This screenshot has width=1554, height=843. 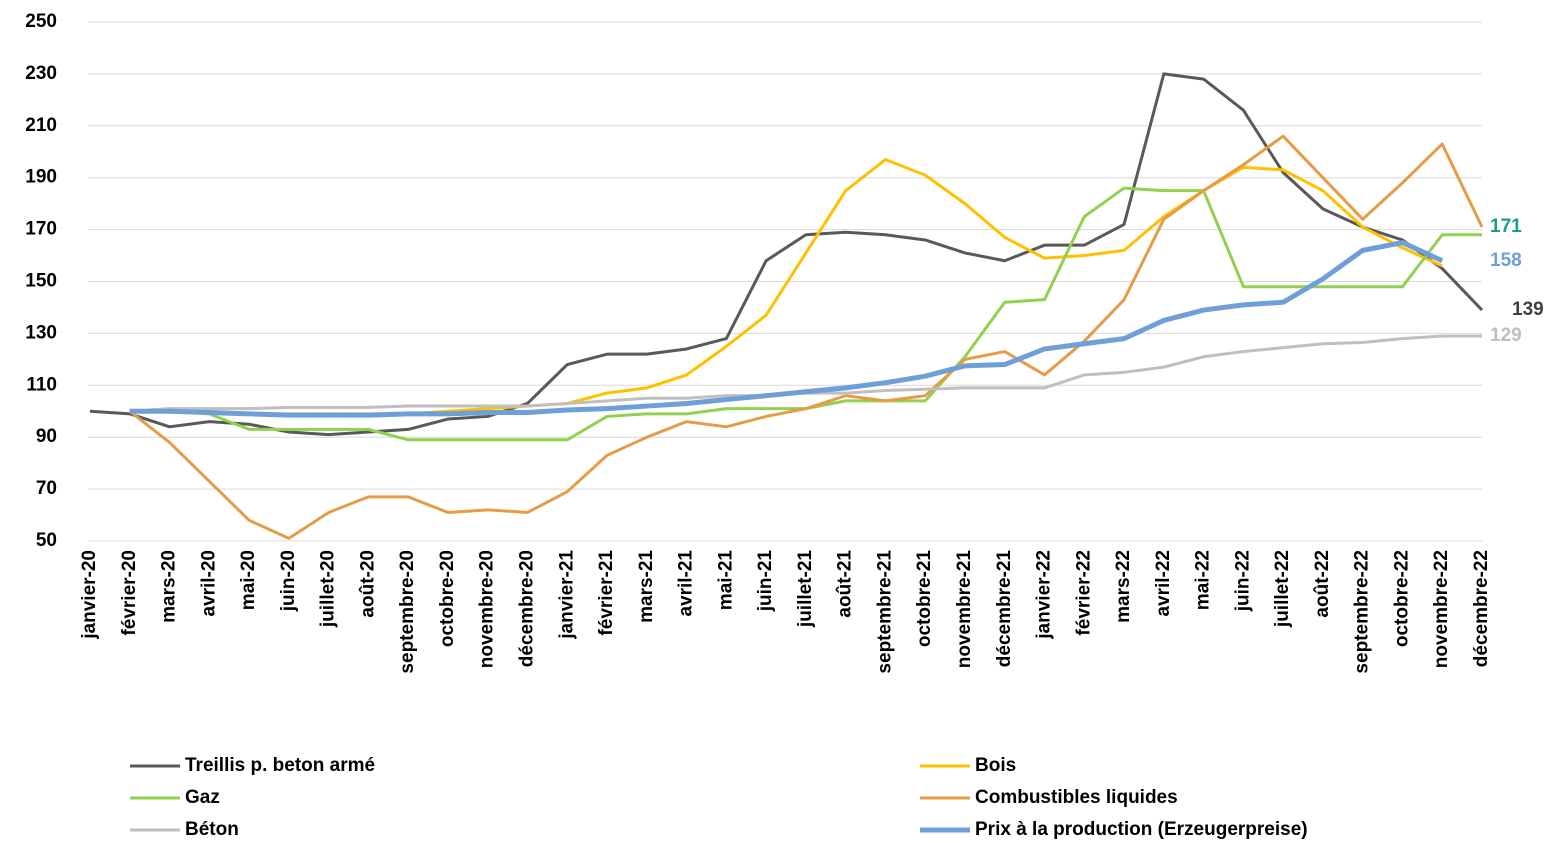 I want to click on x-tick-label: août-20, so click(x=367, y=584).